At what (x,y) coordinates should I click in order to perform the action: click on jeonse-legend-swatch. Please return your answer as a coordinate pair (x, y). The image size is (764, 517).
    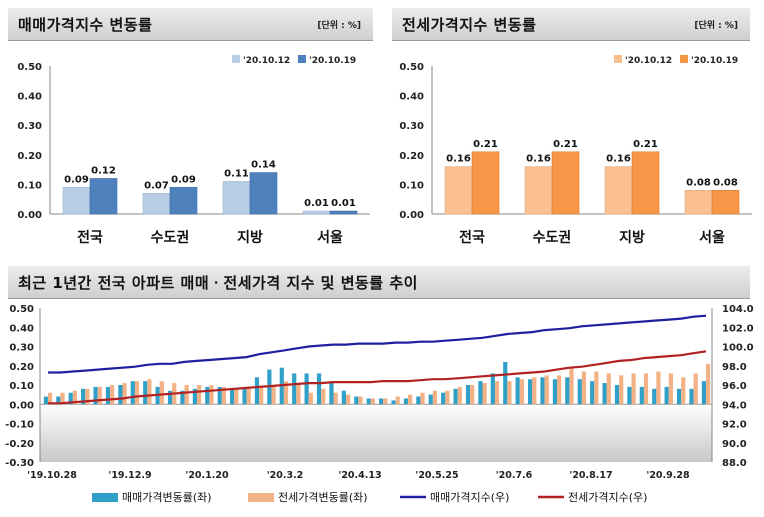
    Looking at the image, I should click on (684, 59).